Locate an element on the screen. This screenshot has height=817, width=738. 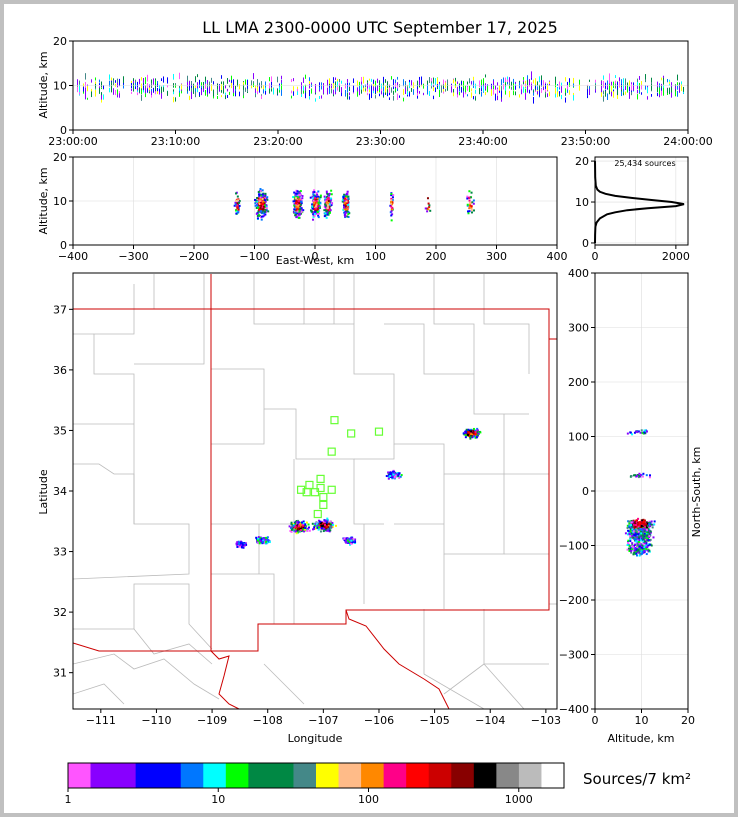
east-west-tick-label: 100 is located at coordinates (375, 256).